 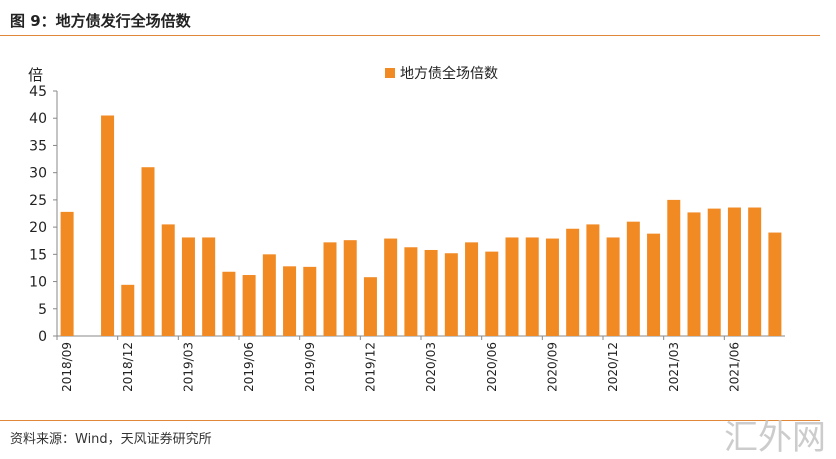 What do you see at coordinates (168, 280) in the screenshot?
I see `bar-2019/02` at bounding box center [168, 280].